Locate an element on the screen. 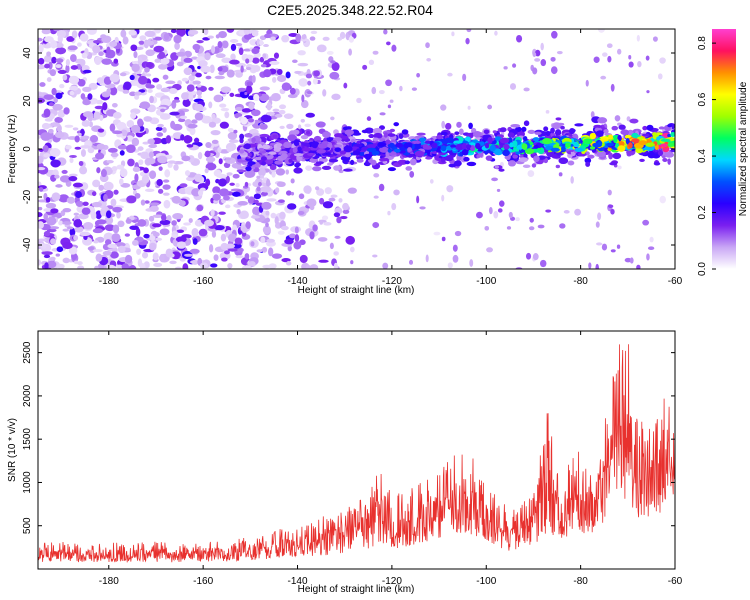  colorbar-tick-label: 0.8 is located at coordinates (702, 43).